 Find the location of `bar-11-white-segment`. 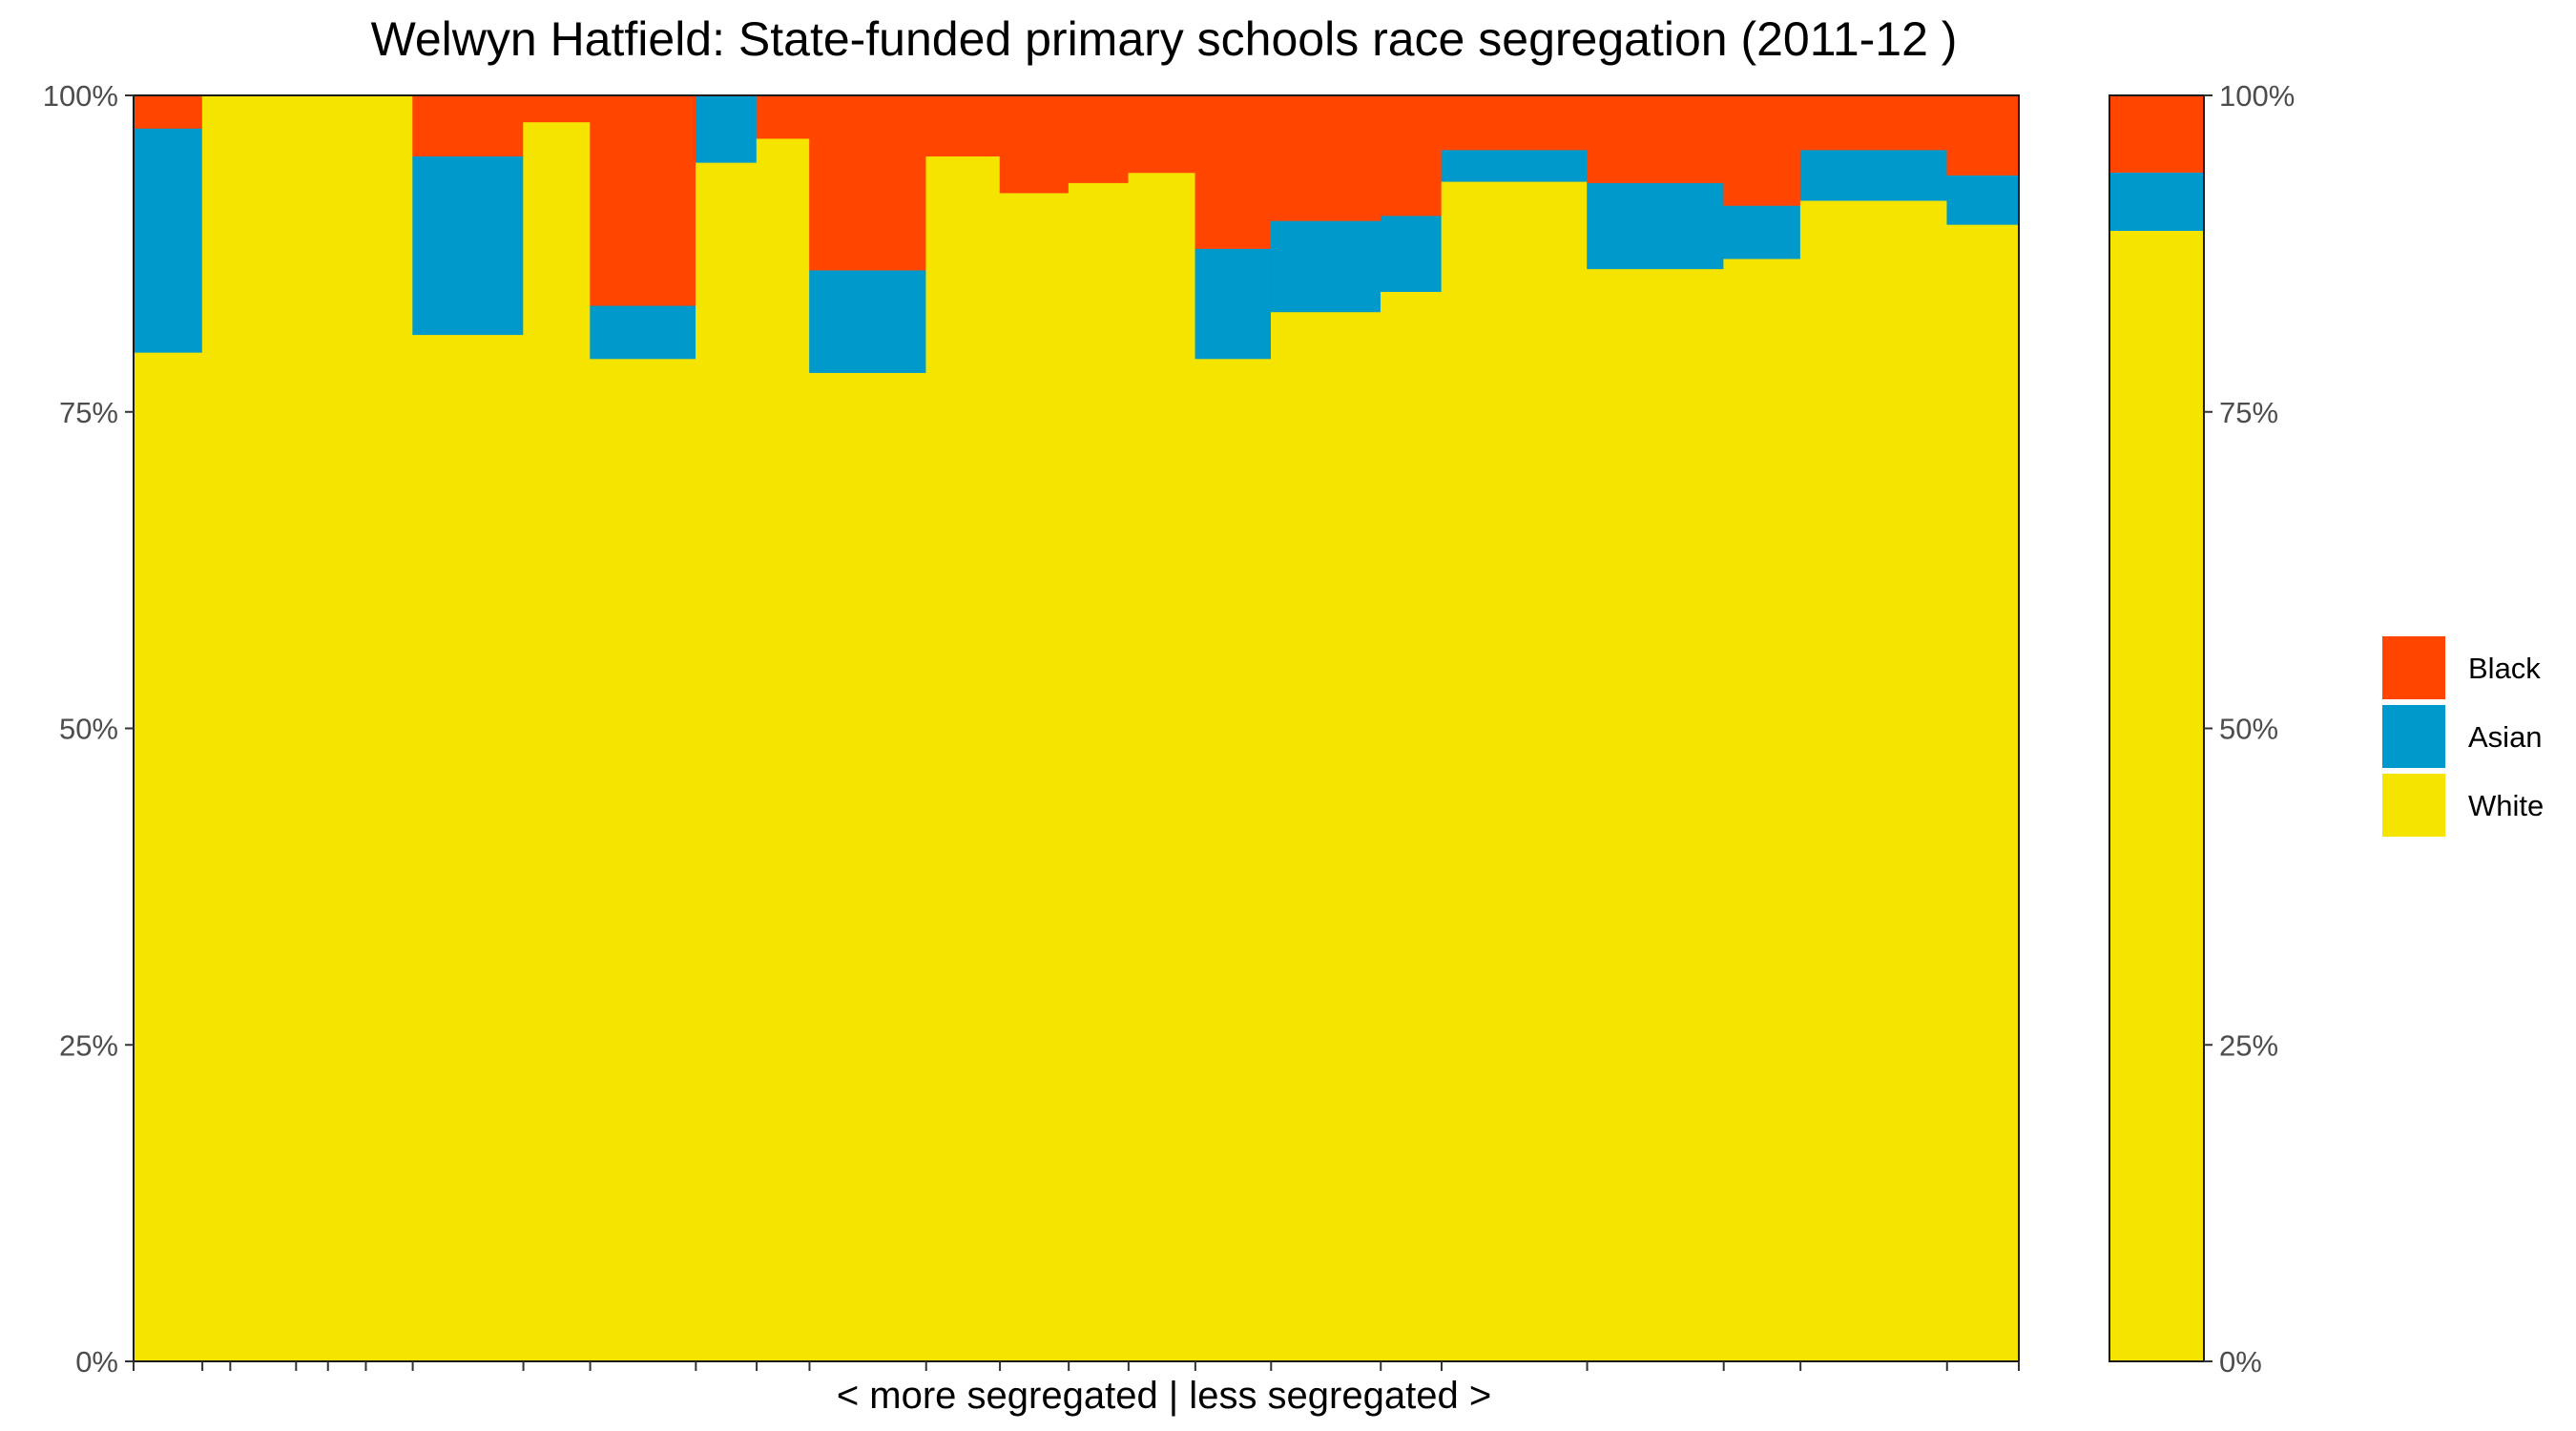

bar-11-white-segment is located at coordinates (783, 749).